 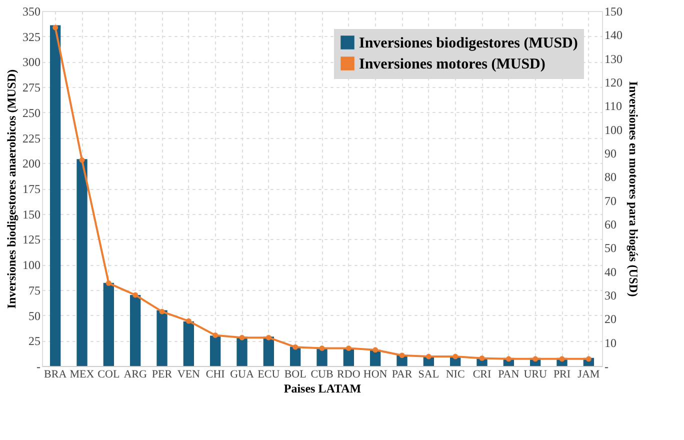 I want to click on x-tick-label: RDO, so click(x=348, y=374).